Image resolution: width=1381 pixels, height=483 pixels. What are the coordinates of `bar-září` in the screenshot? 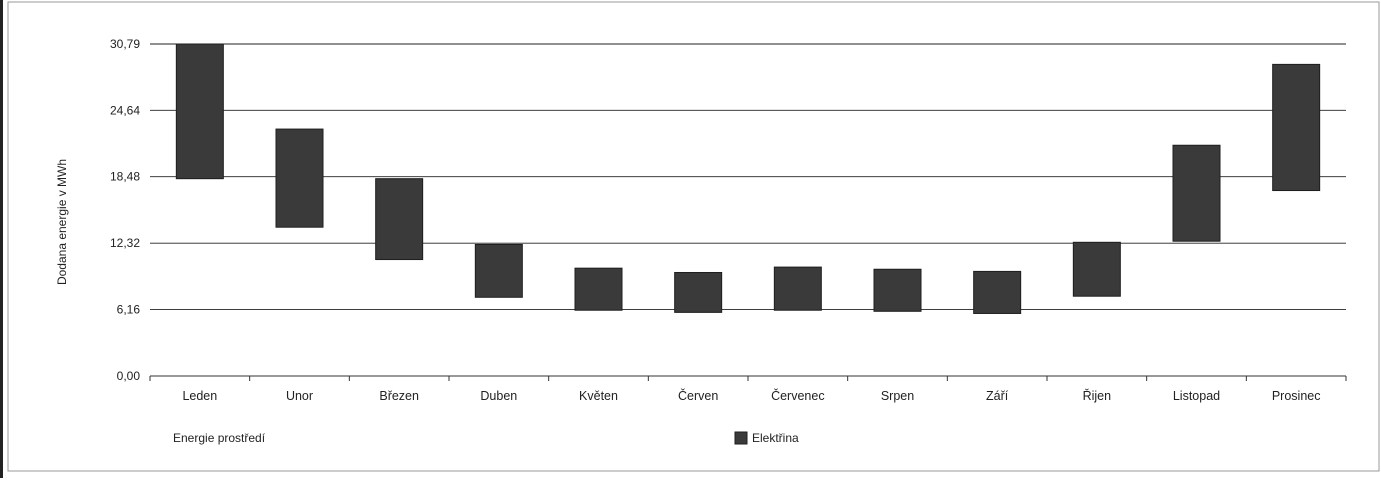 It's located at (997, 292).